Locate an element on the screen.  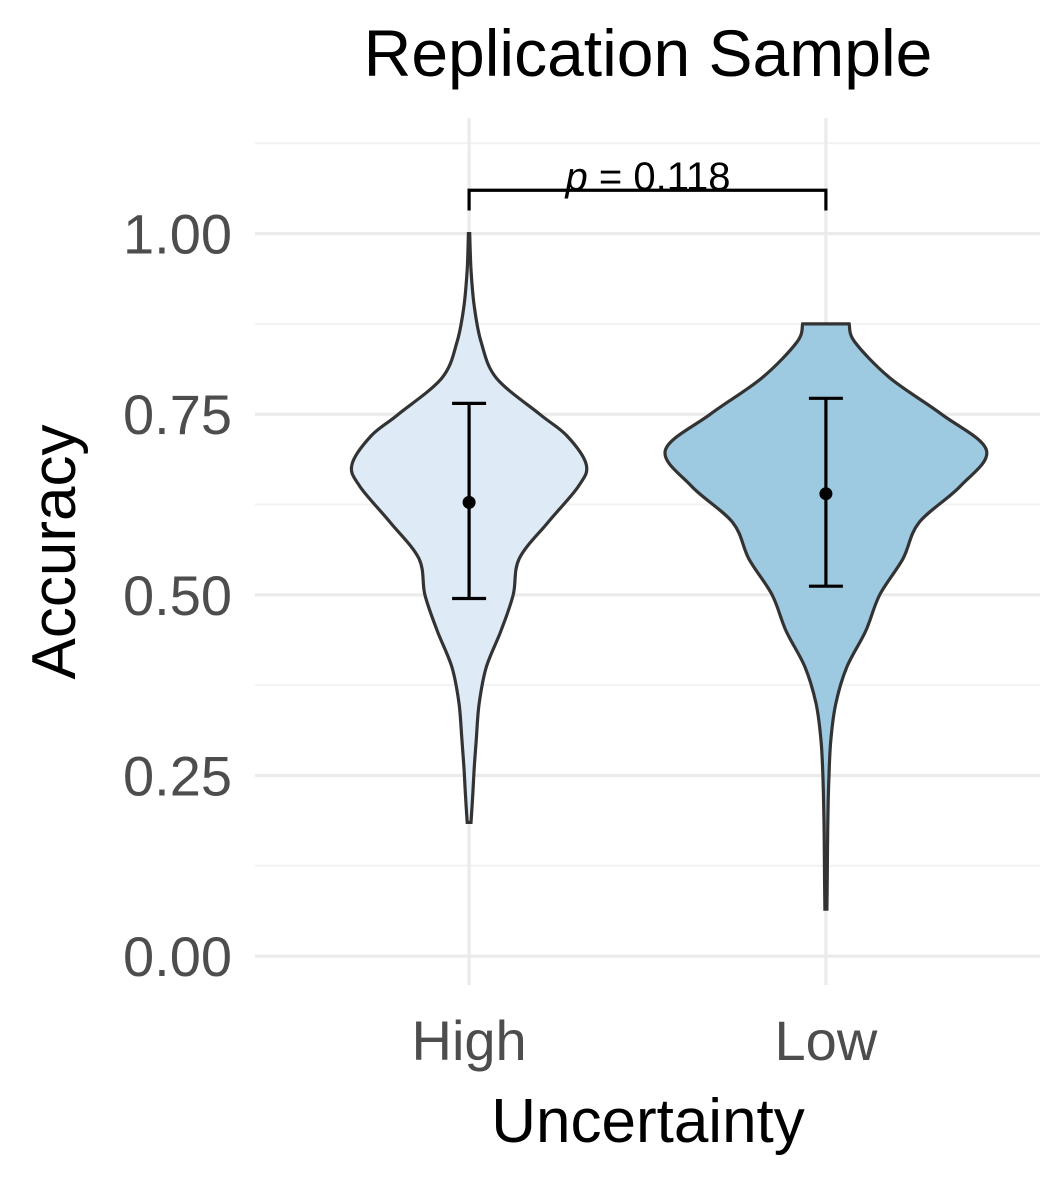
y-tick-label: 0.75 is located at coordinates (177, 414).